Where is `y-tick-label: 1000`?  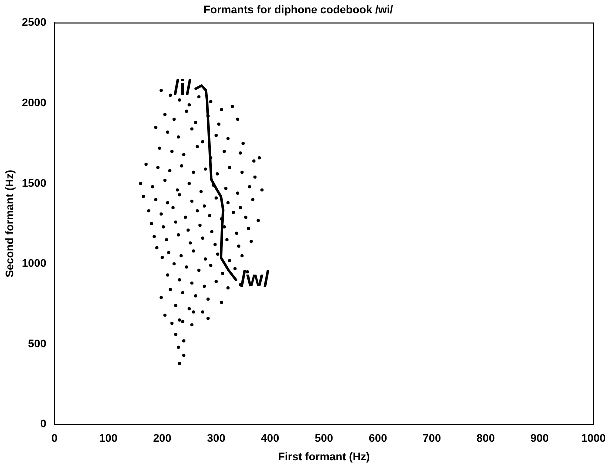 y-tick-label: 1000 is located at coordinates (34, 264).